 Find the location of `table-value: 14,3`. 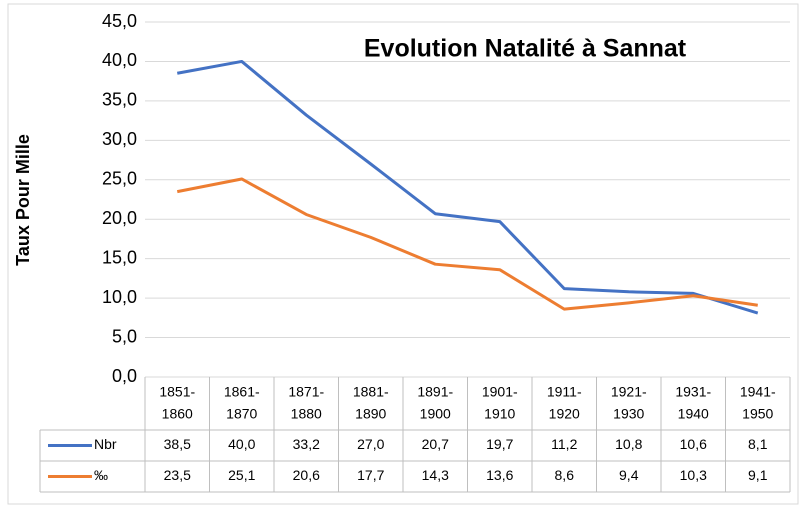

table-value: 14,3 is located at coordinates (435, 475).